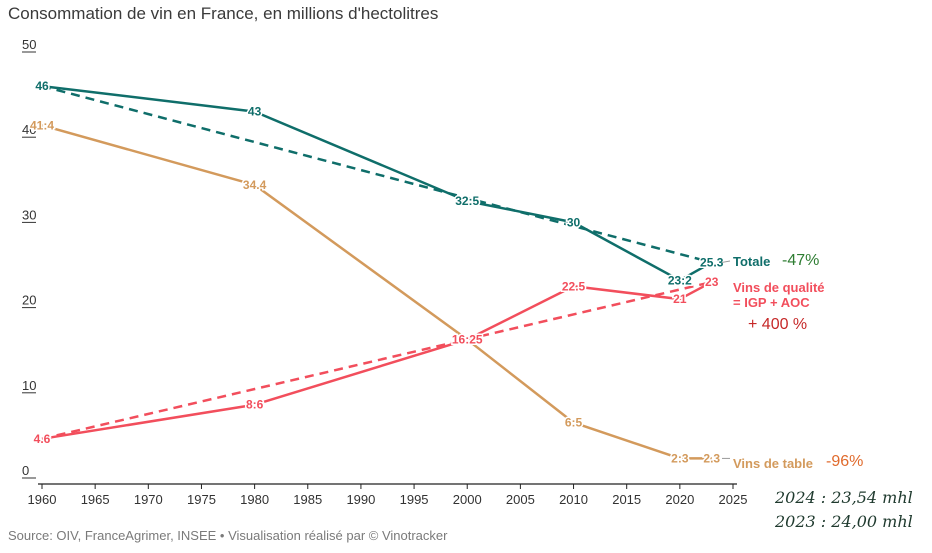  Describe the element at coordinates (29, 214) in the screenshot. I see `y-tick-label: 30` at that location.